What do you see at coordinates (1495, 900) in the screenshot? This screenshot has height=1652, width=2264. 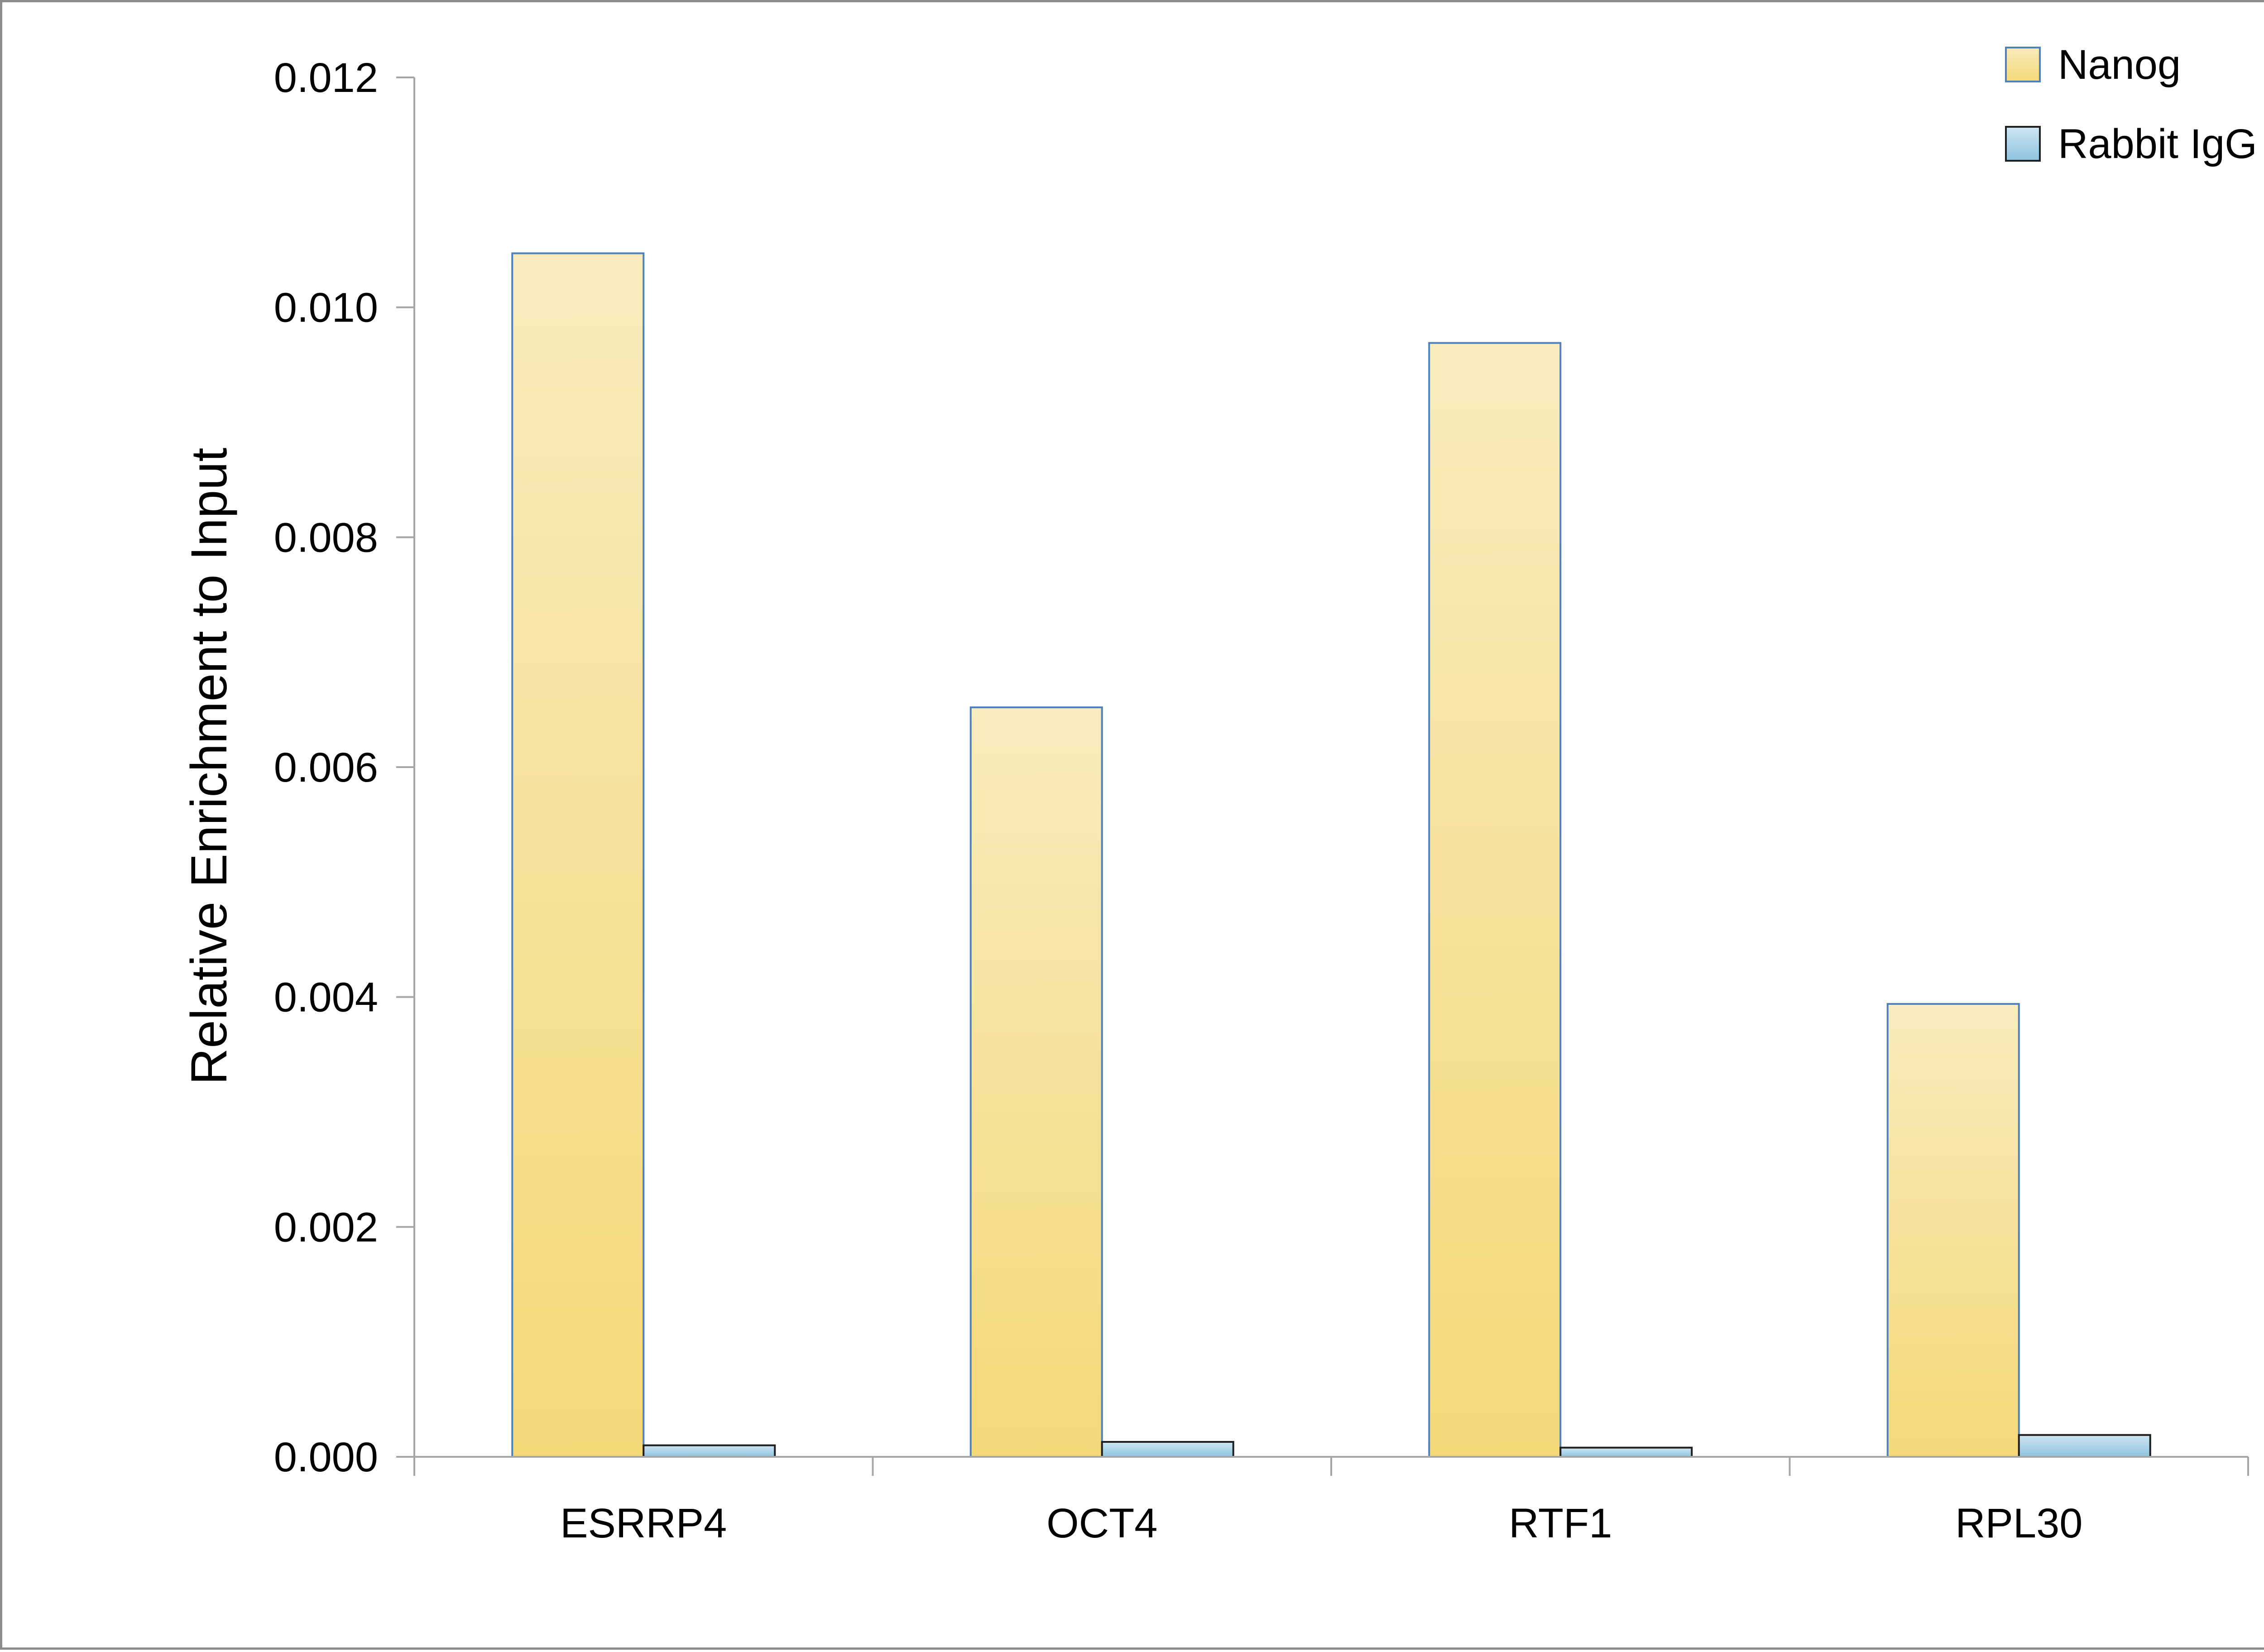 I see `bar-nanog-rtf1` at bounding box center [1495, 900].